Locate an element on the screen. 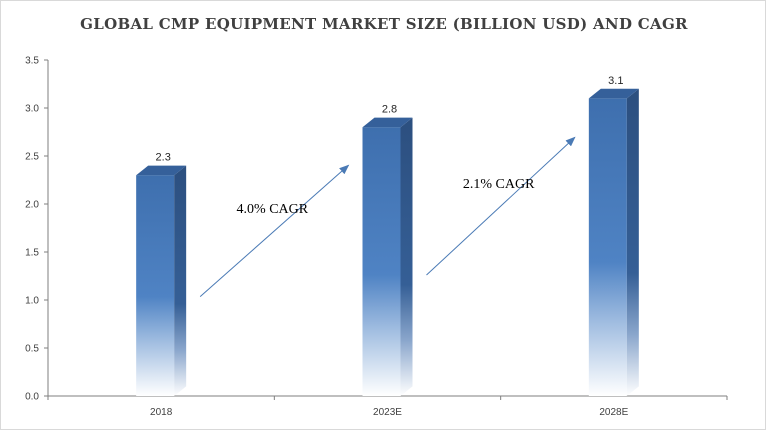 Image resolution: width=766 pixels, height=430 pixels. y-tick-label: 2.5 is located at coordinates (32, 157).